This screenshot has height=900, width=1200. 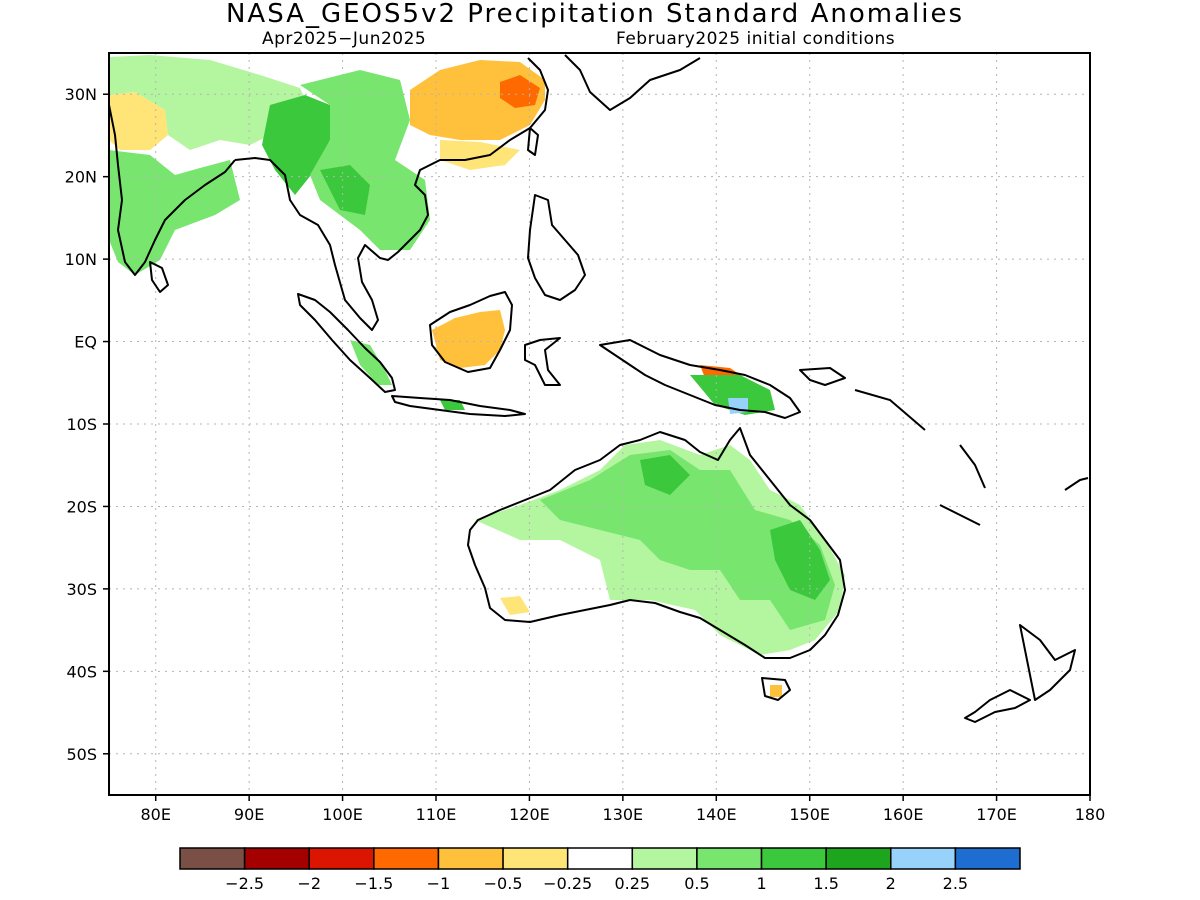 I want to click on forecast-period: Apr2025−Jun2025, so click(x=344, y=39).